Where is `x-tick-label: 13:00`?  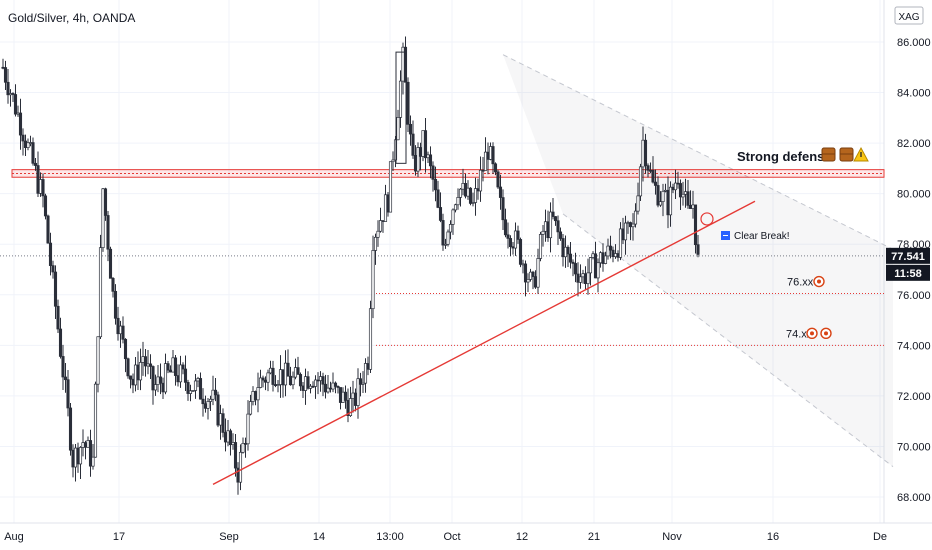
x-tick-label: 13:00 is located at coordinates (390, 537).